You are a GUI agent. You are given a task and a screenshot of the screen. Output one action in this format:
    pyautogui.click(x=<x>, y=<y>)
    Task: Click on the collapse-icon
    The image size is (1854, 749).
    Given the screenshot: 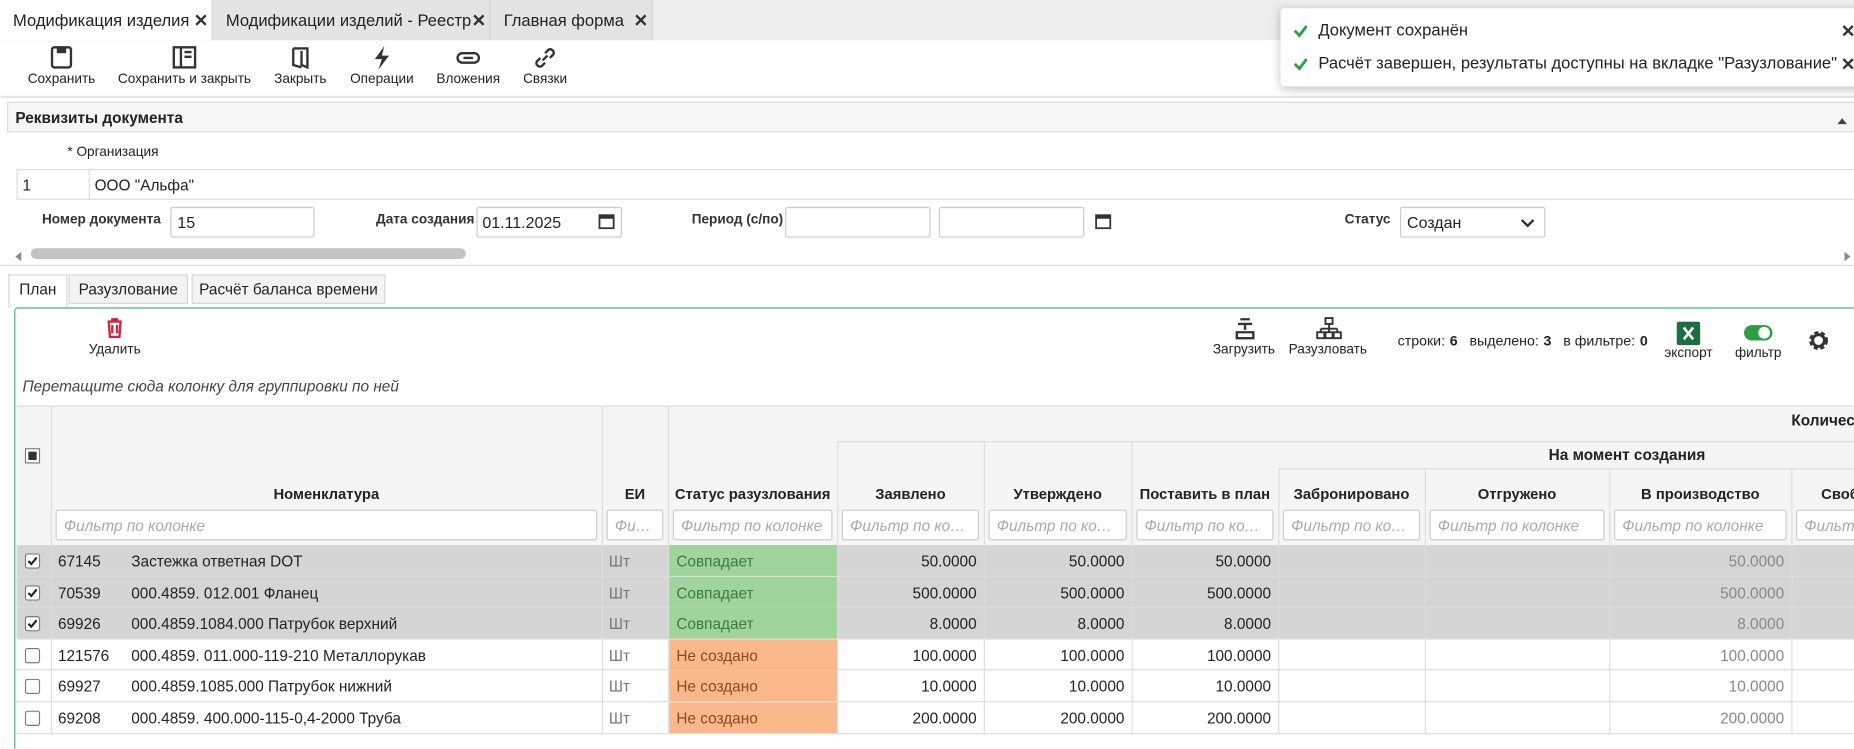 What is the action you would take?
    pyautogui.click(x=1842, y=118)
    